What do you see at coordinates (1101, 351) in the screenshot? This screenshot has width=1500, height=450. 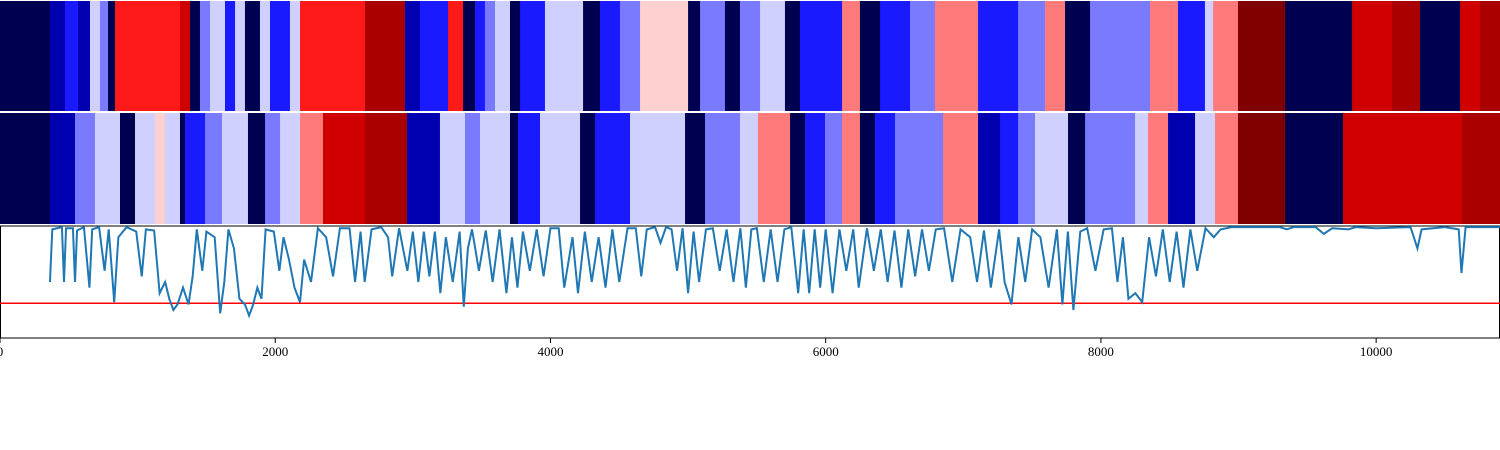 I see `x-tick-label: 8000` at bounding box center [1101, 351].